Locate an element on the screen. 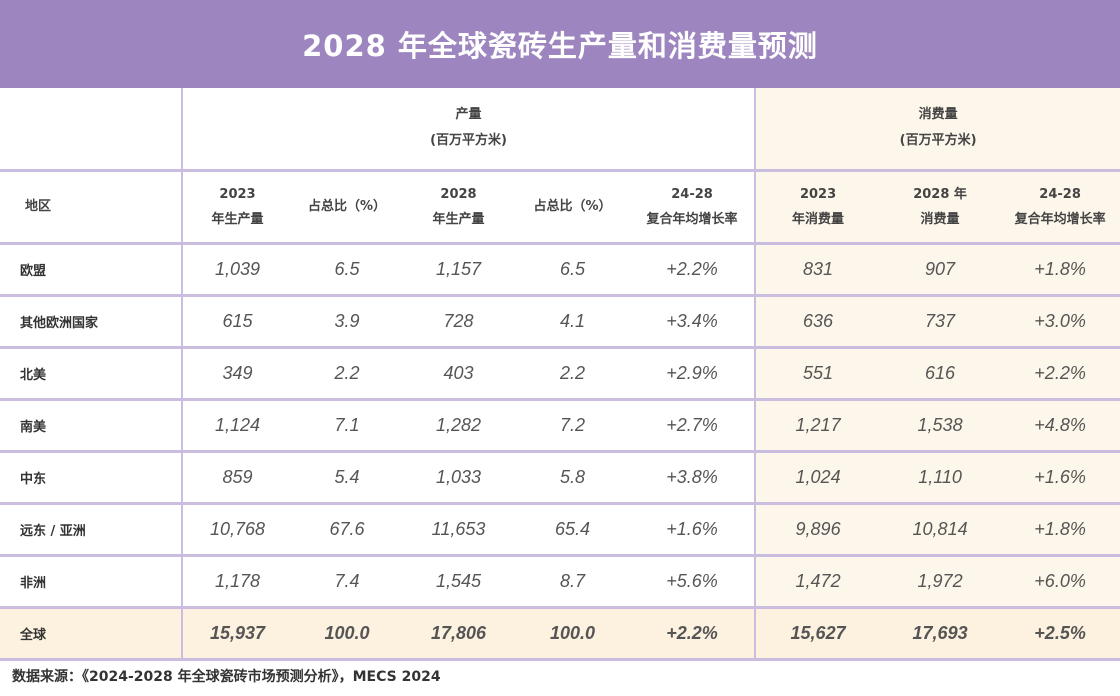  col-p2028: 2028 年生产量 is located at coordinates (458, 207).